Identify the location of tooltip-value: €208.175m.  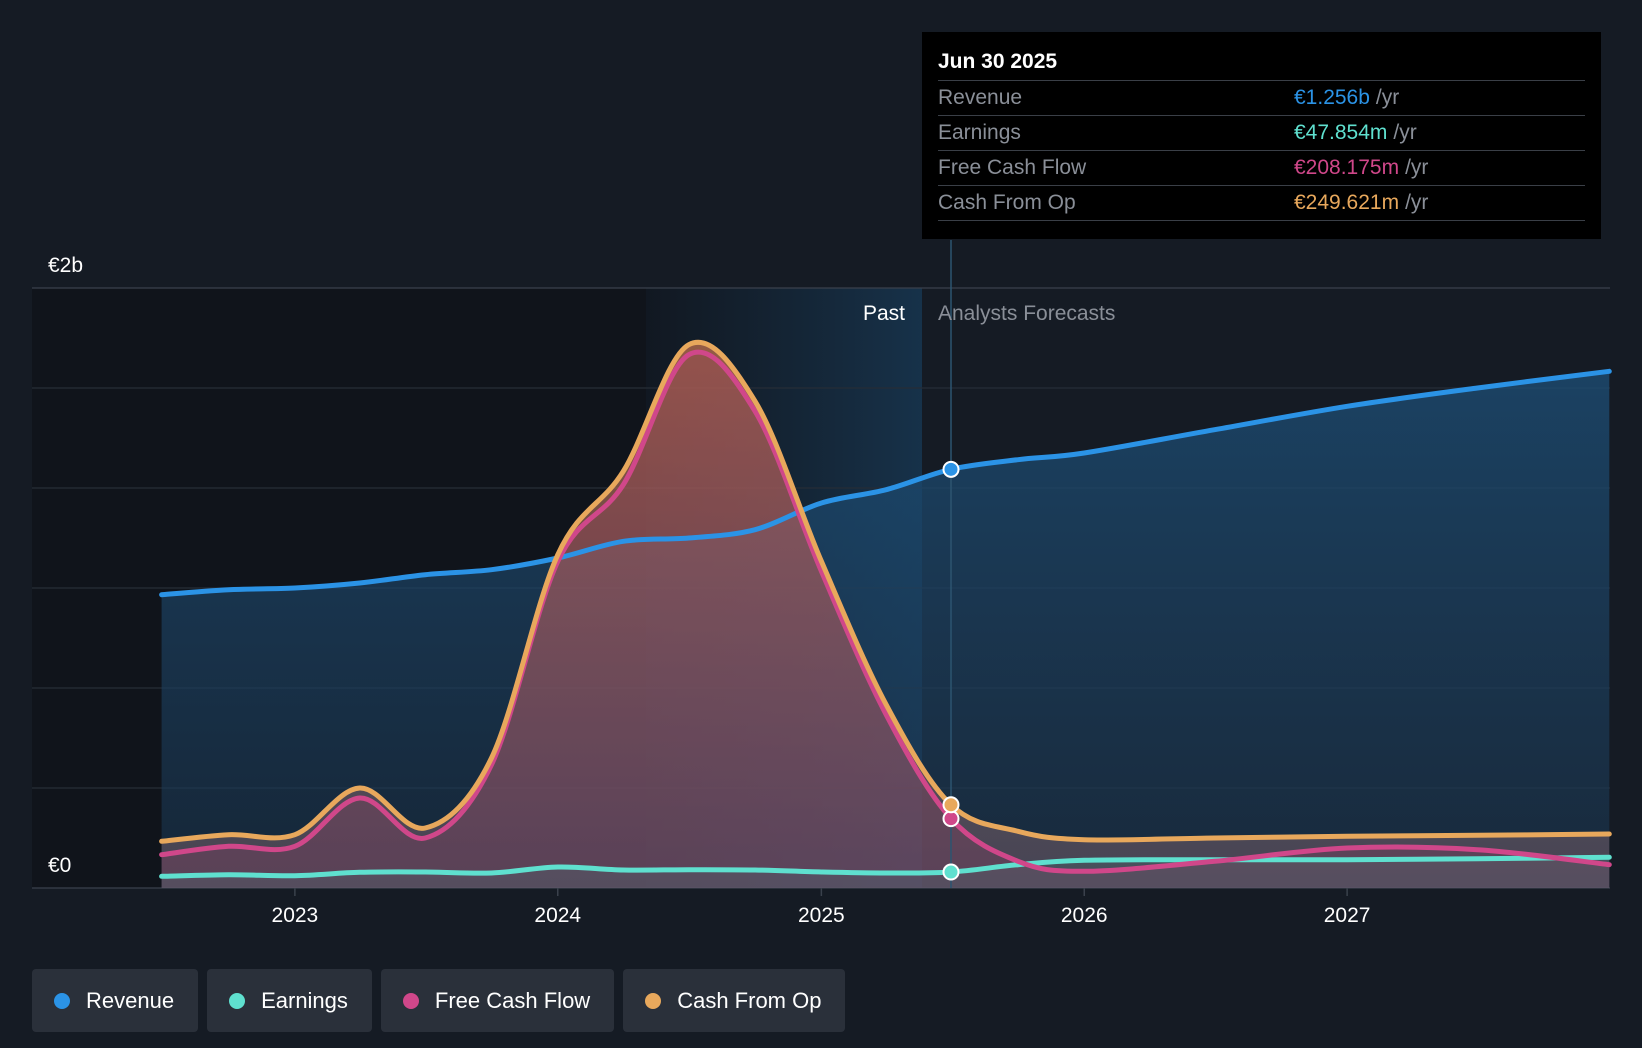
(1347, 167).